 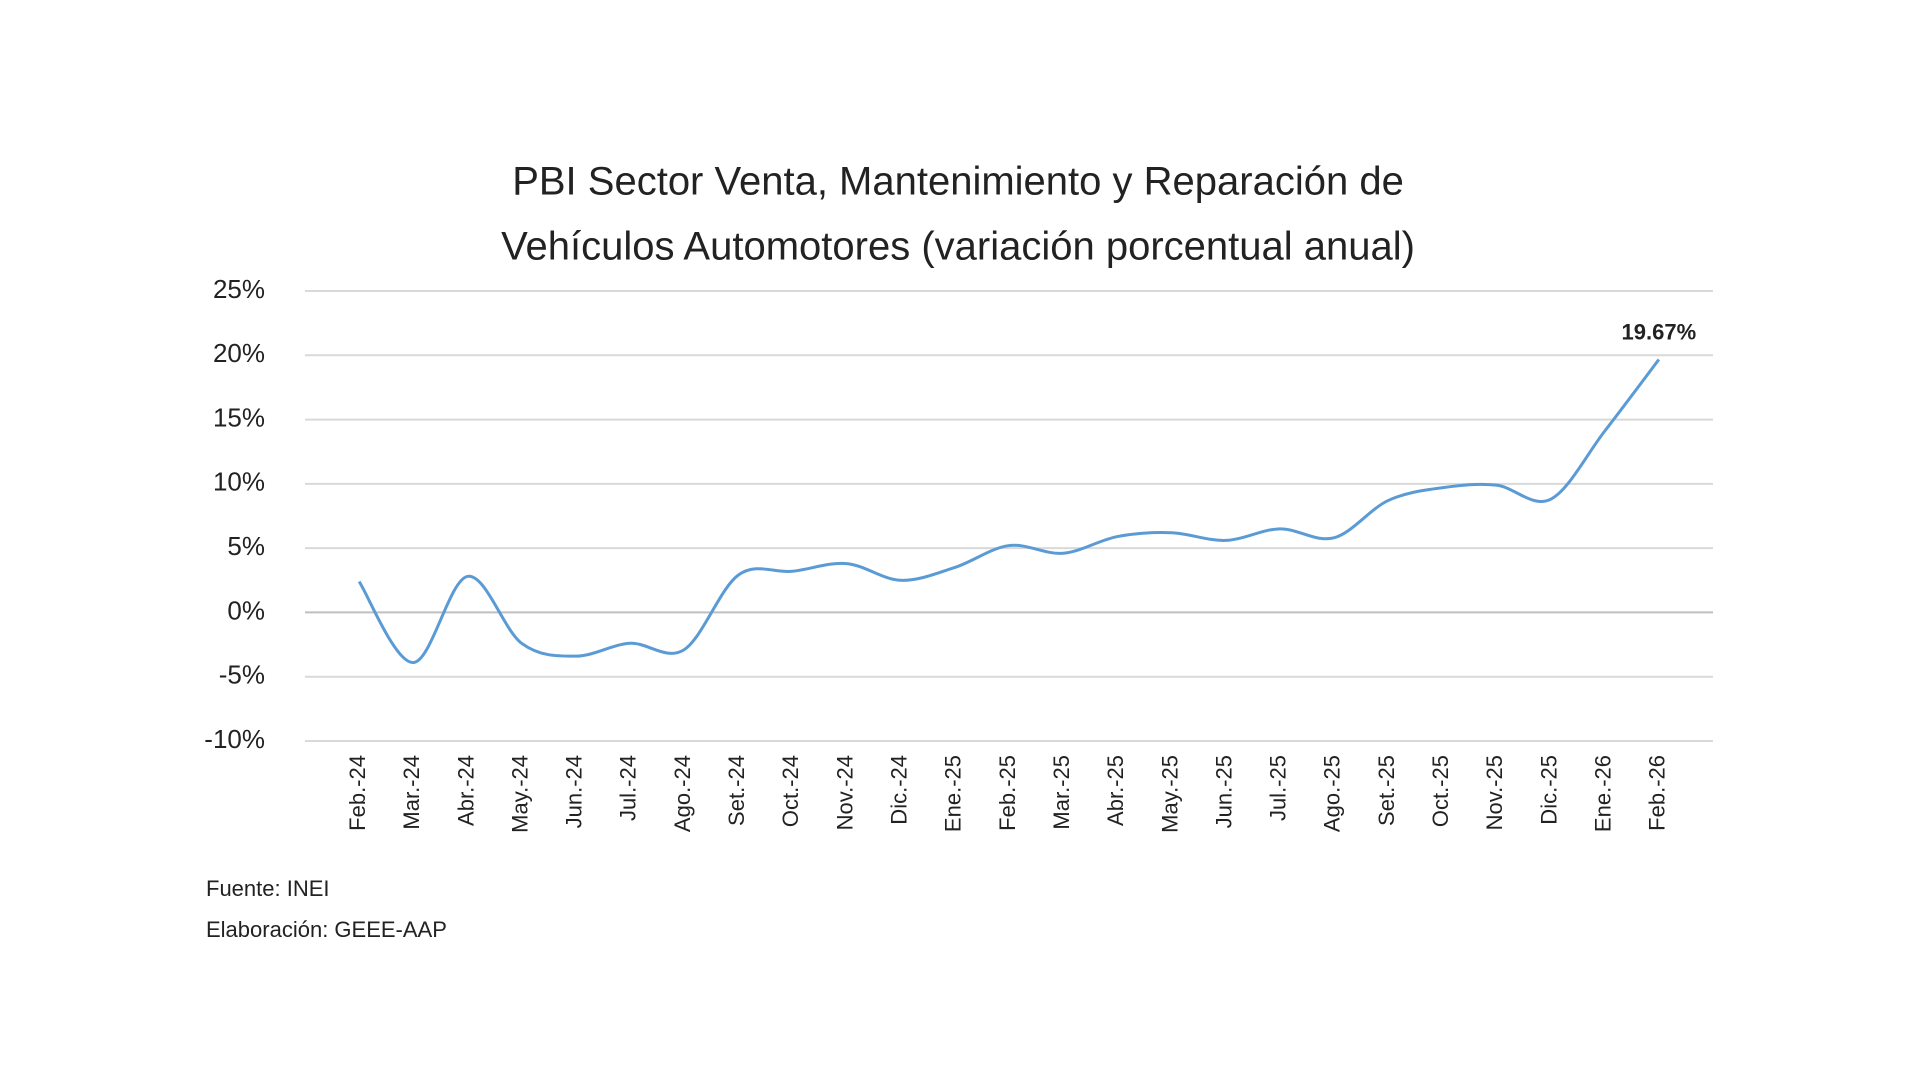 I want to click on x-tick-label: Mar.-24, so click(x=411, y=792).